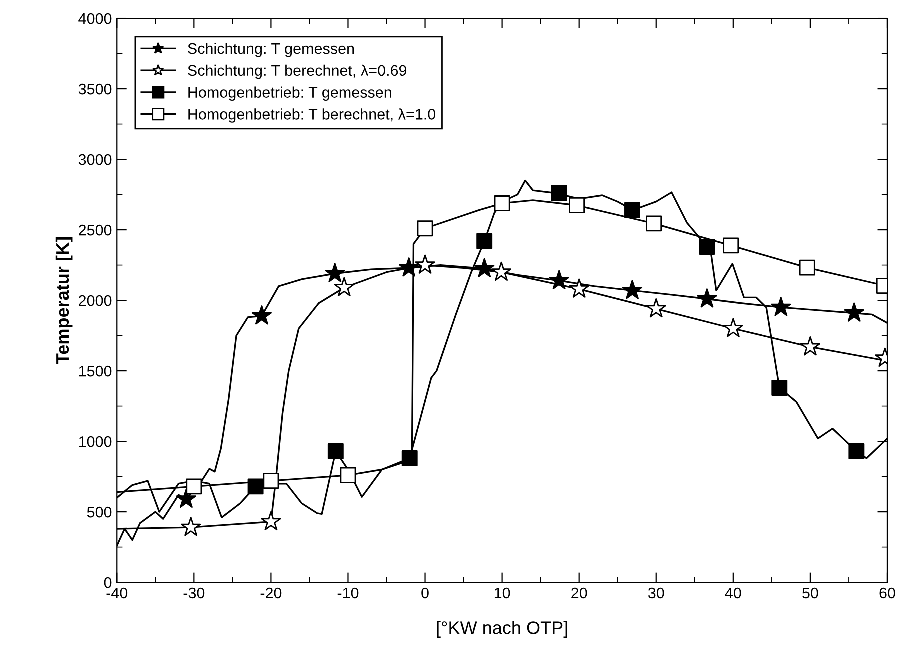  What do you see at coordinates (425, 593) in the screenshot?
I see `x-tick-label: 0` at bounding box center [425, 593].